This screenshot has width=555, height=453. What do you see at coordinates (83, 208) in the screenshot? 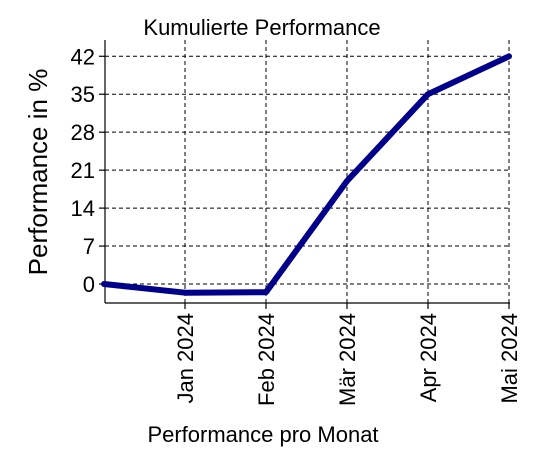
I see `y-tick-label: 14` at bounding box center [83, 208].